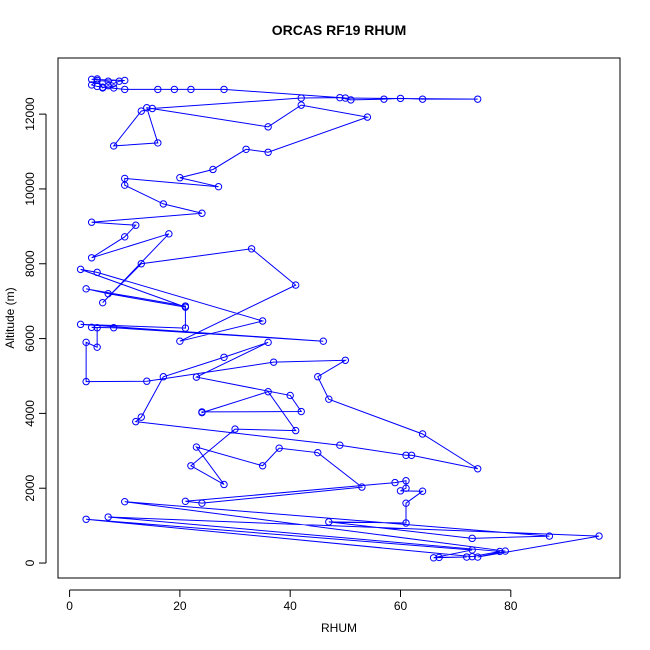 Image resolution: width=650 pixels, height=650 pixels. I want to click on y-tick-label: 12000, so click(30, 114).